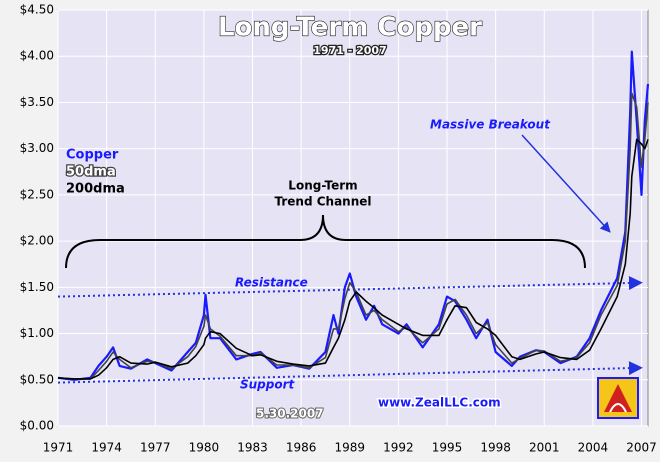 The width and height of the screenshot is (660, 462). I want to click on x-tick-label: 2004, so click(593, 448).